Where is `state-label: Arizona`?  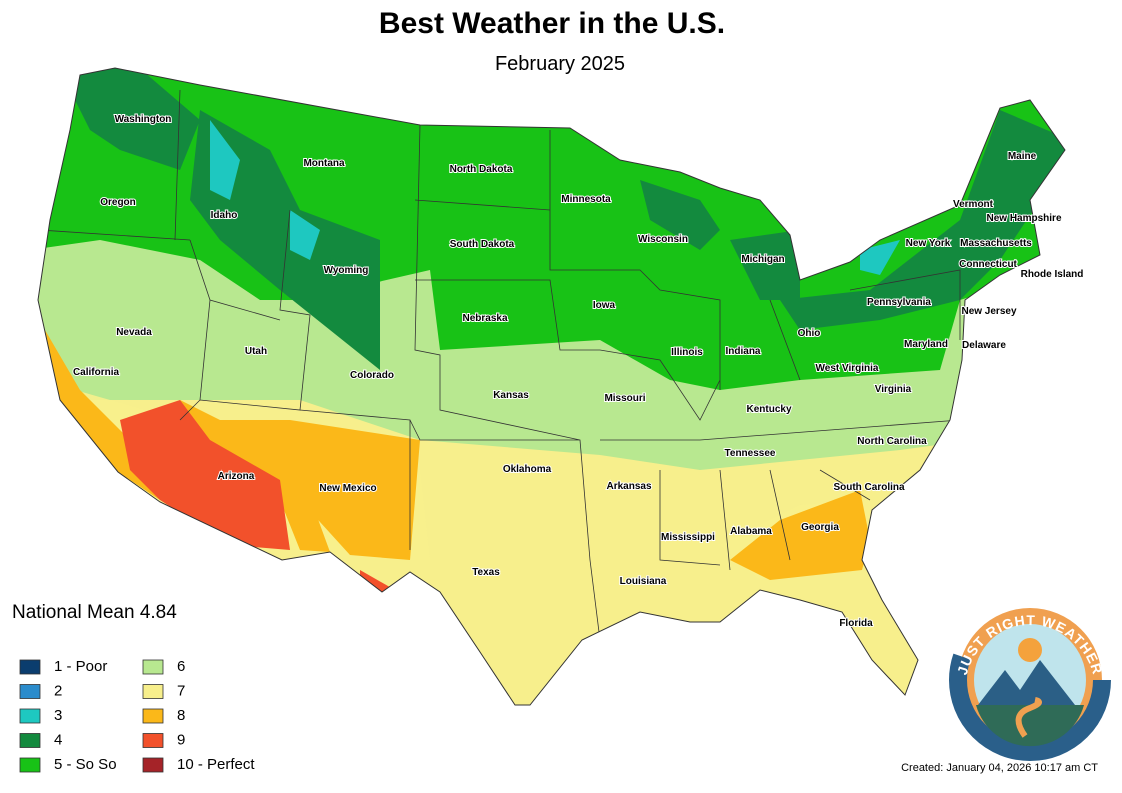
state-label: Arizona is located at coordinates (236, 476).